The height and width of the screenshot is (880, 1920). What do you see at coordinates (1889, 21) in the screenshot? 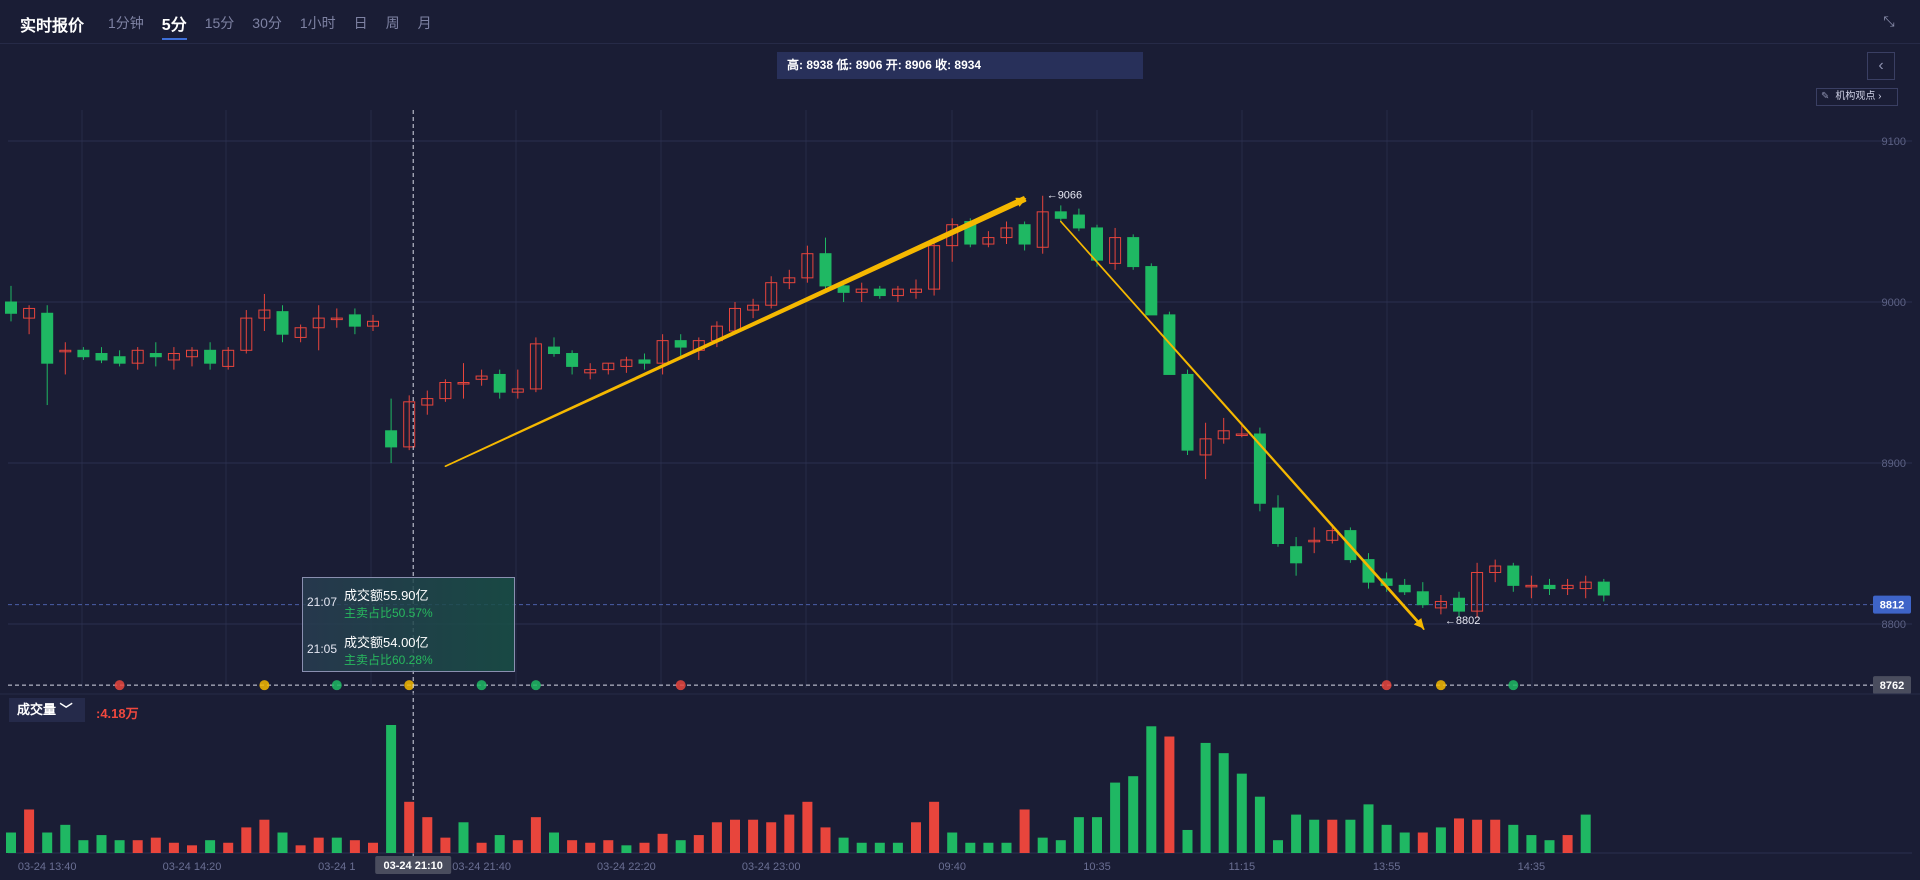
I see `shrink-arrows-icon: ⤡` at bounding box center [1889, 21].